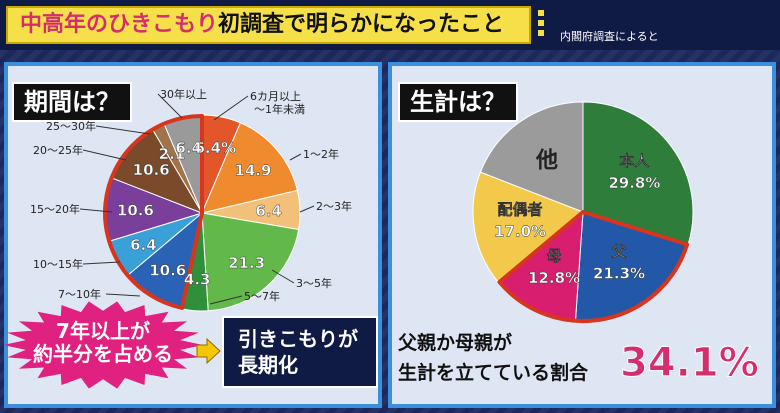  I want to click on duration-value-label-7: 10.6, so click(135, 211).